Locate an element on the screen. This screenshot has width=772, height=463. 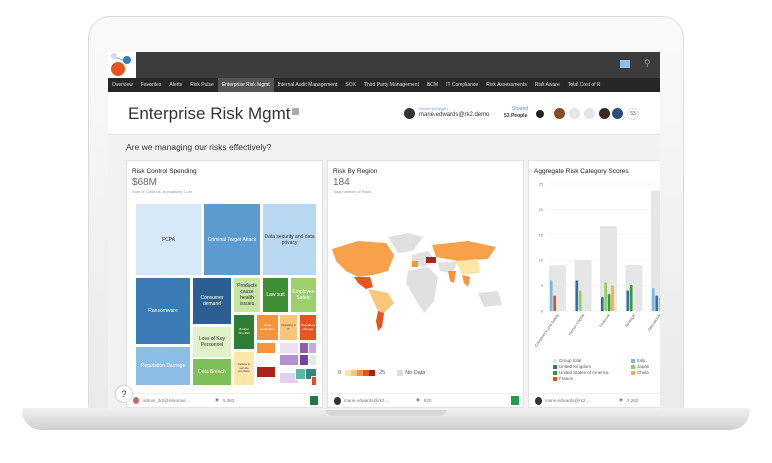
legend-scale is located at coordinates (360, 373).